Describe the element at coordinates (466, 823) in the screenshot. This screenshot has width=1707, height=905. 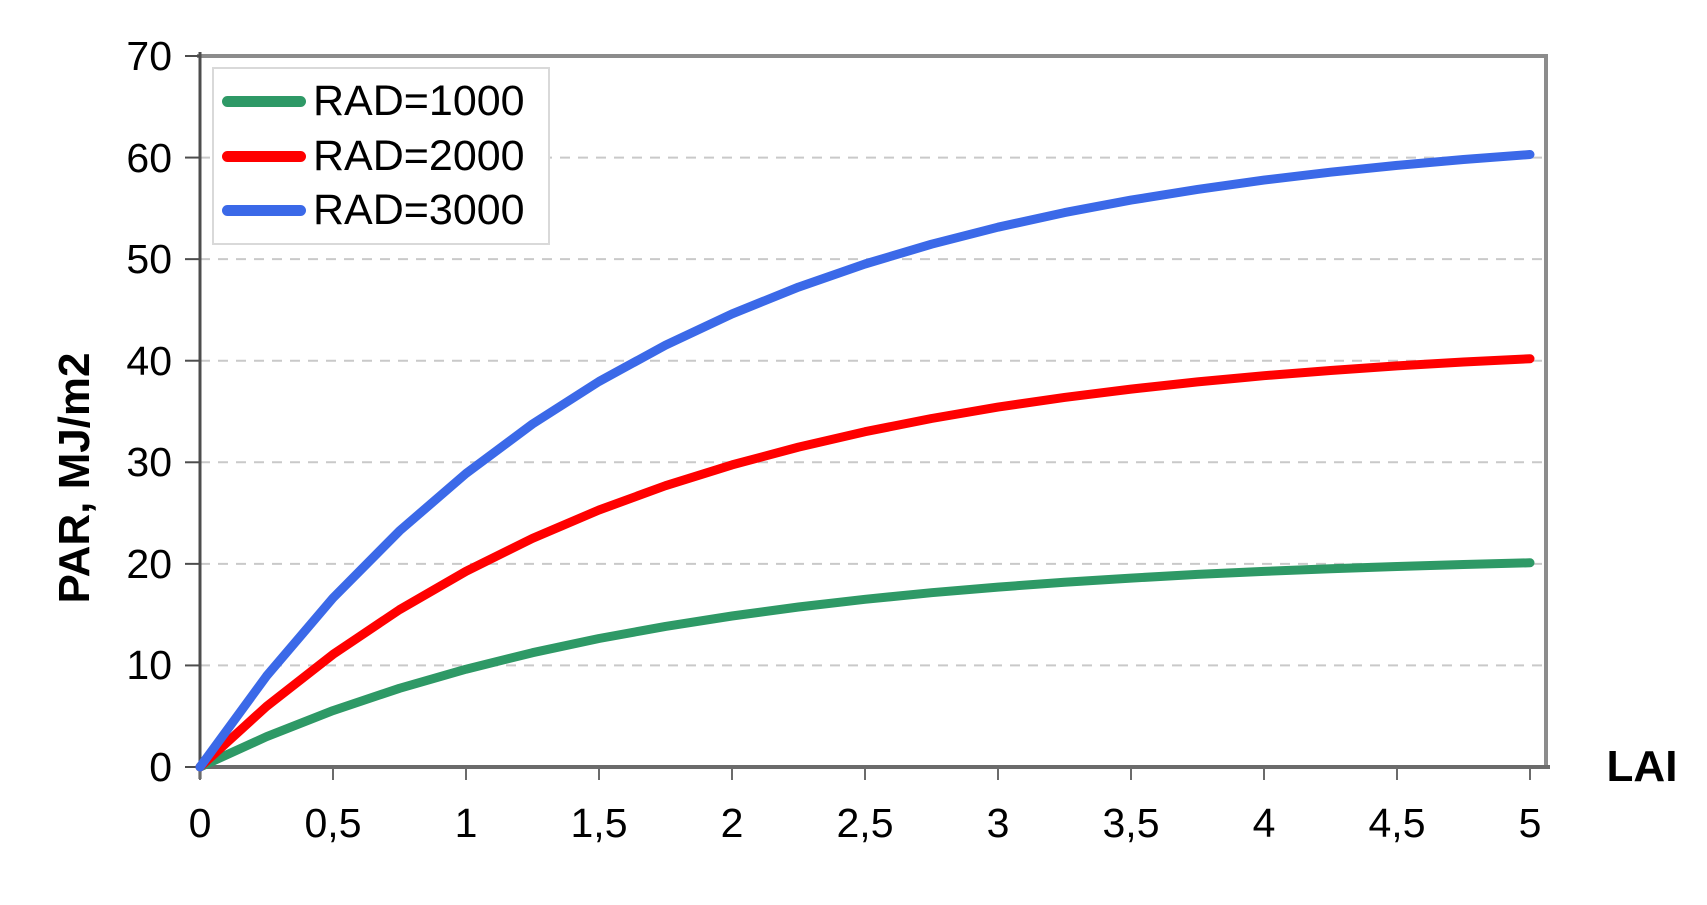
I see `x-tick-label-1: 1` at that location.